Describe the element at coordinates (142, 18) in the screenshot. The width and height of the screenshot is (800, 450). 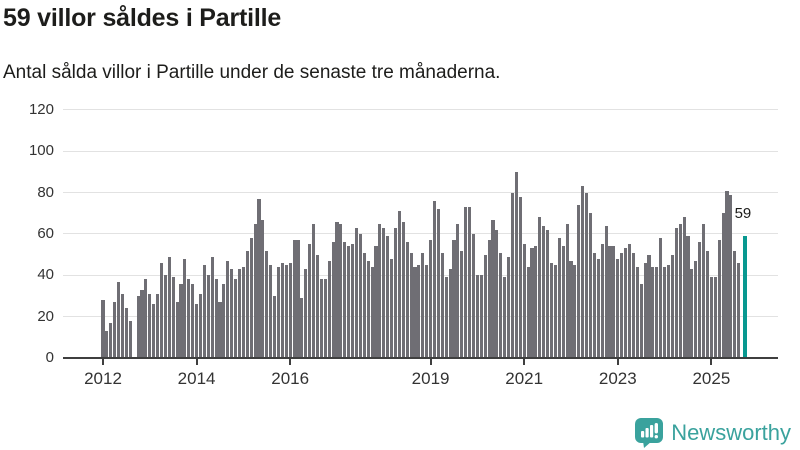
I see `page-title: 59 villor såldes i Partille` at that location.